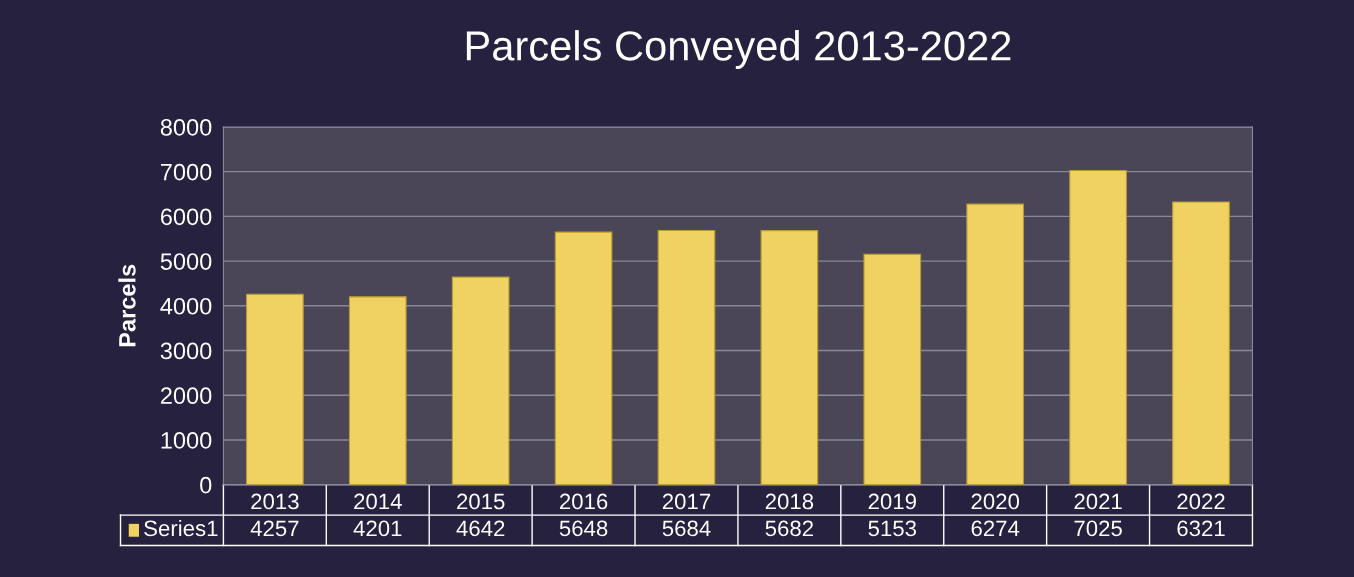 This screenshot has width=1354, height=577. Describe the element at coordinates (789, 528) in the screenshot. I see `data-label: 5682` at that location.